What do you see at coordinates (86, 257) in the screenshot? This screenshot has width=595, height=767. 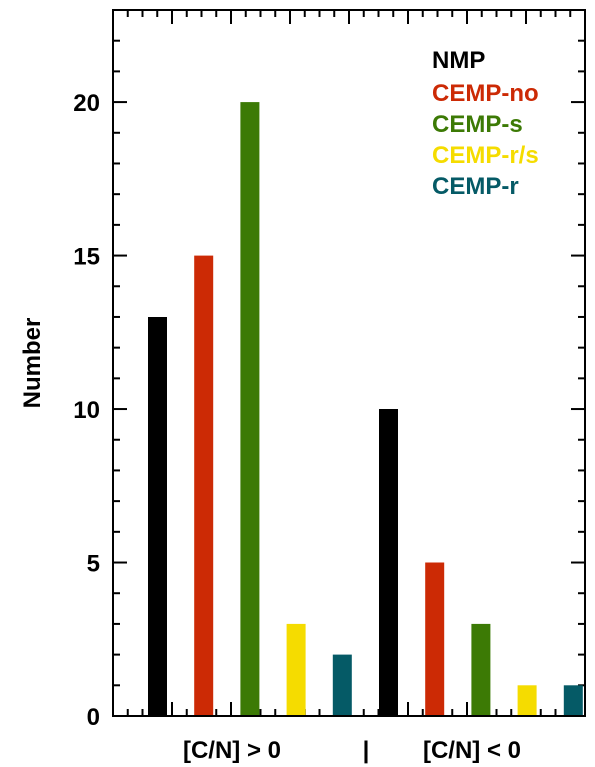 I see `y-tick-label: 15` at bounding box center [86, 257].